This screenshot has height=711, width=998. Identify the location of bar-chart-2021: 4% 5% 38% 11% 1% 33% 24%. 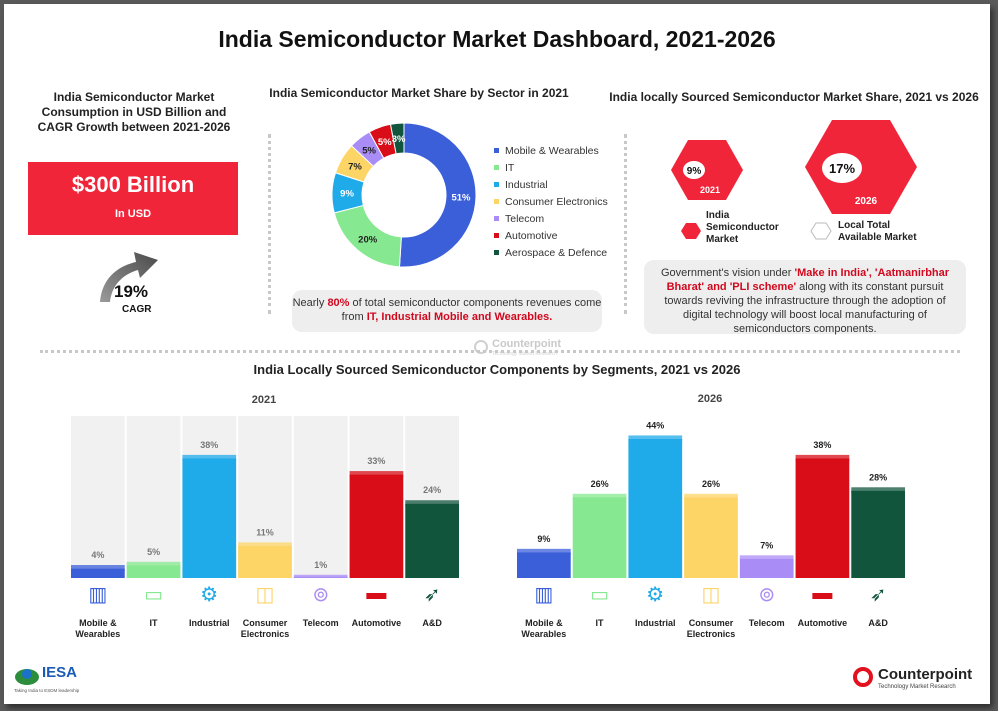
(265, 497).